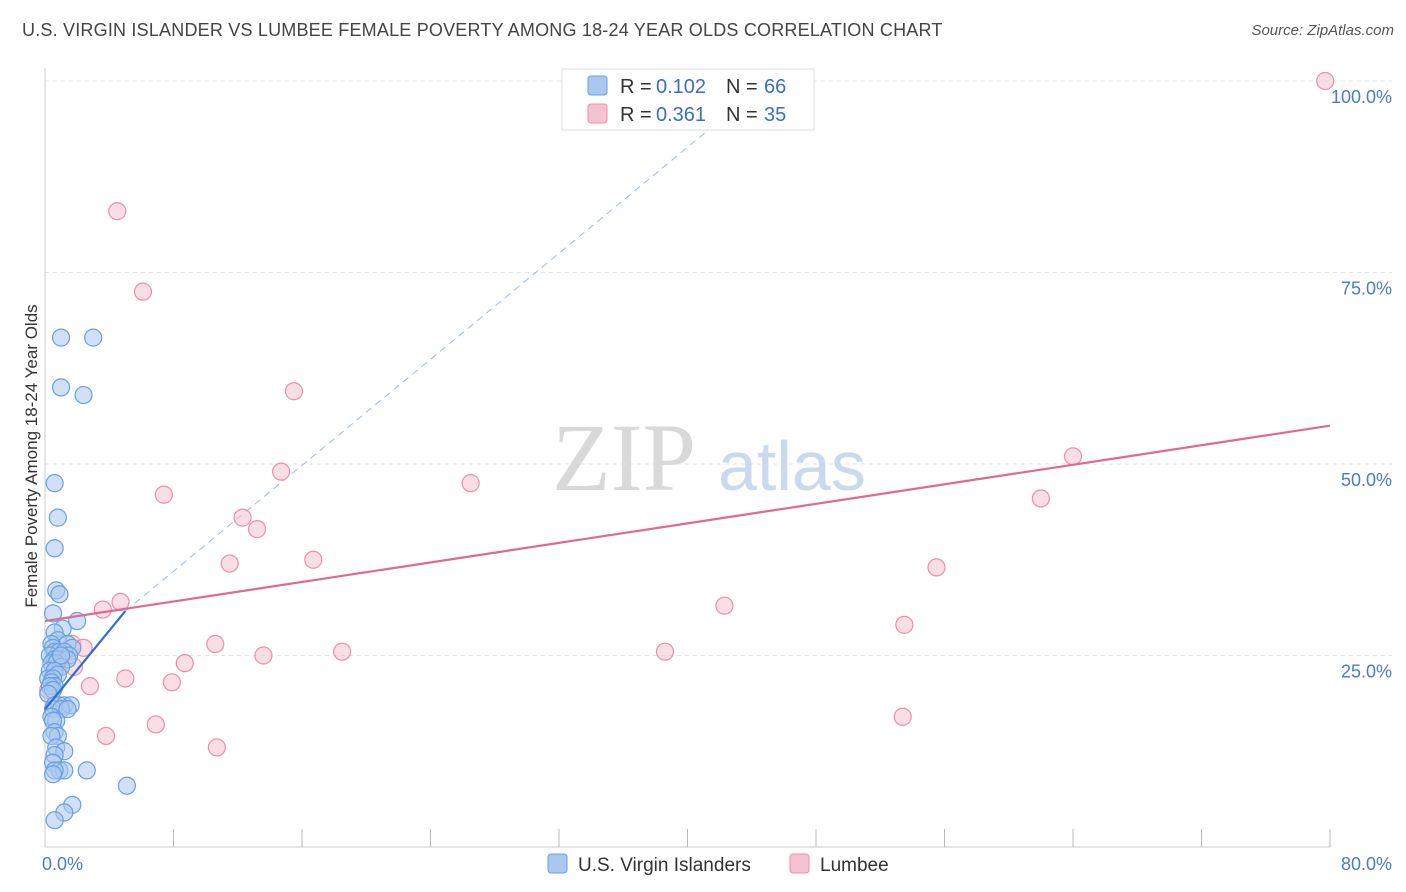  Describe the element at coordinates (688, 99) in the screenshot. I see `correlation-legend: R = 0.102 N = 66 R = 0.361 N = 35` at that location.